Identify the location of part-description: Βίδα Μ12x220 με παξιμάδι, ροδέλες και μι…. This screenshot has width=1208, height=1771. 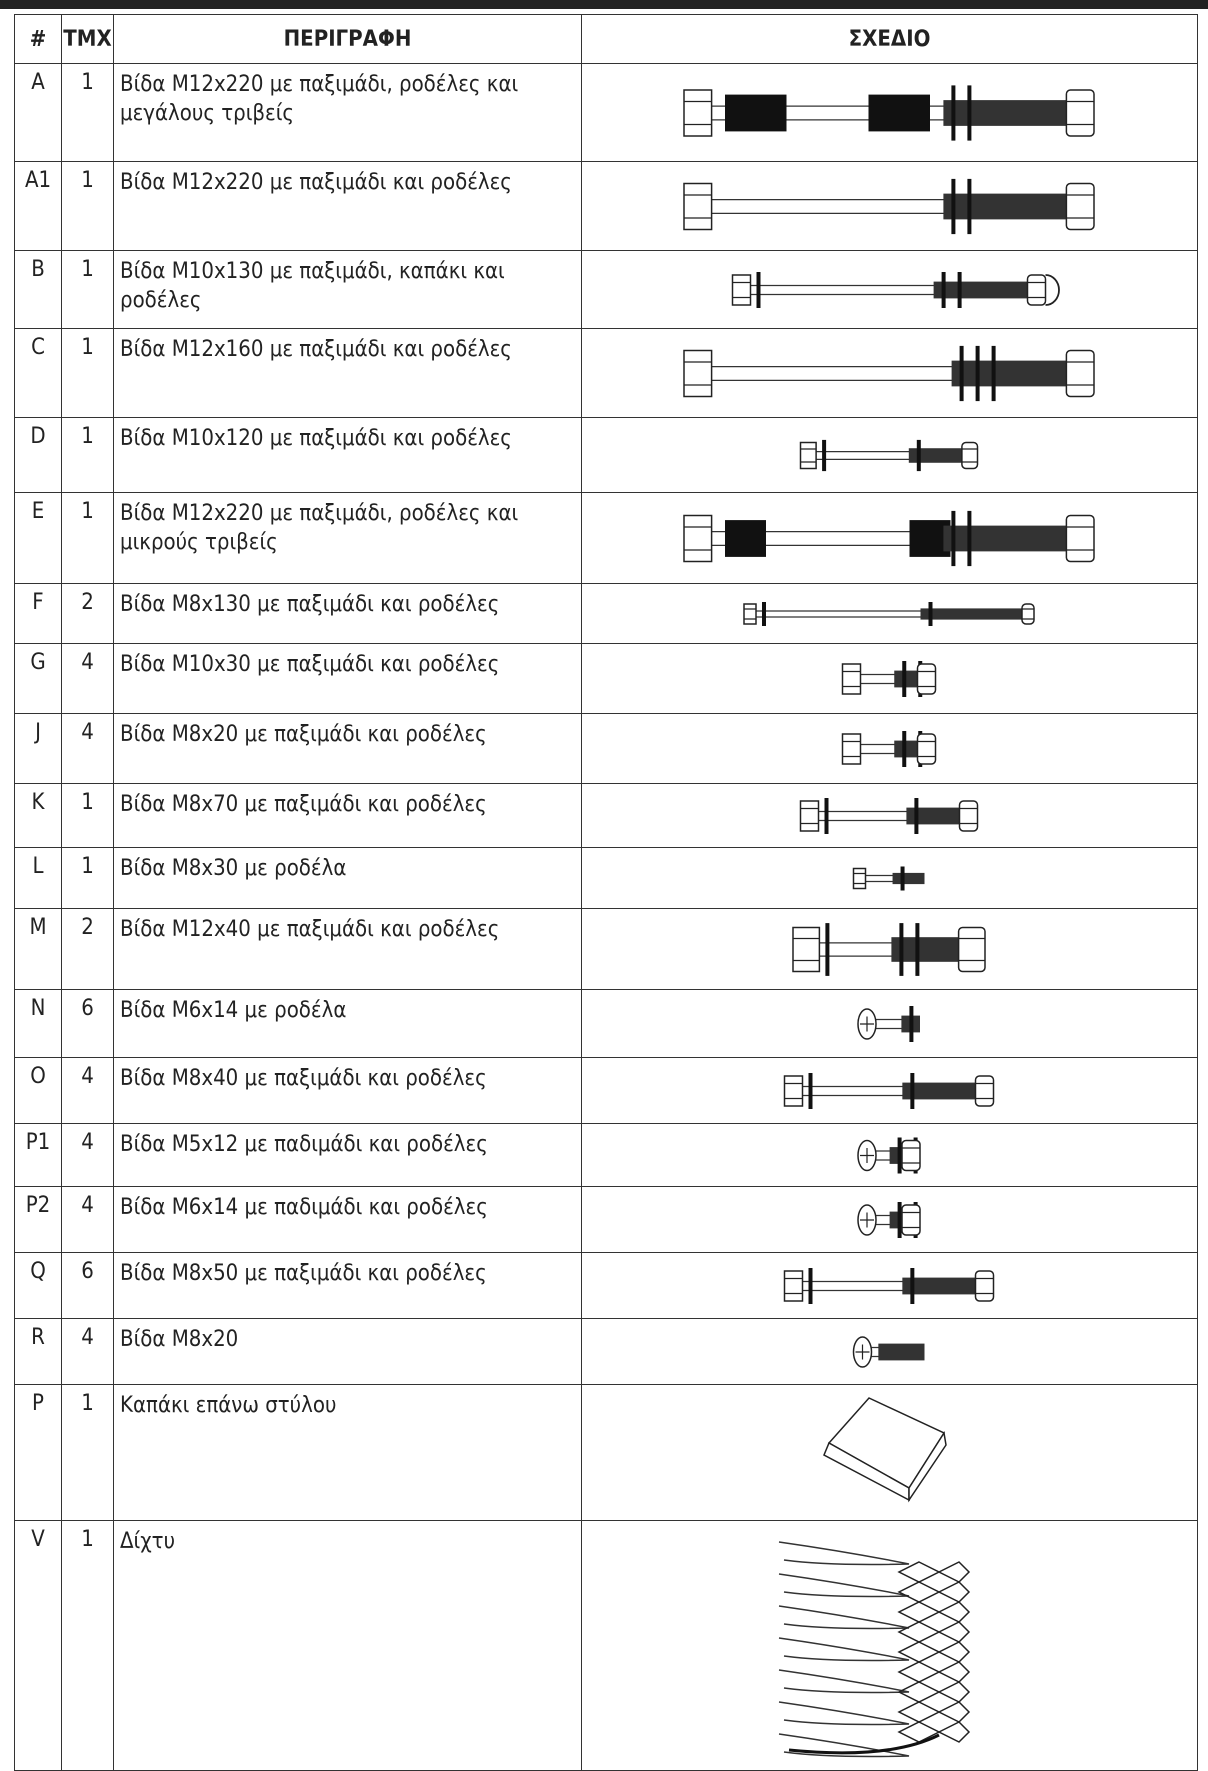
(347, 538).